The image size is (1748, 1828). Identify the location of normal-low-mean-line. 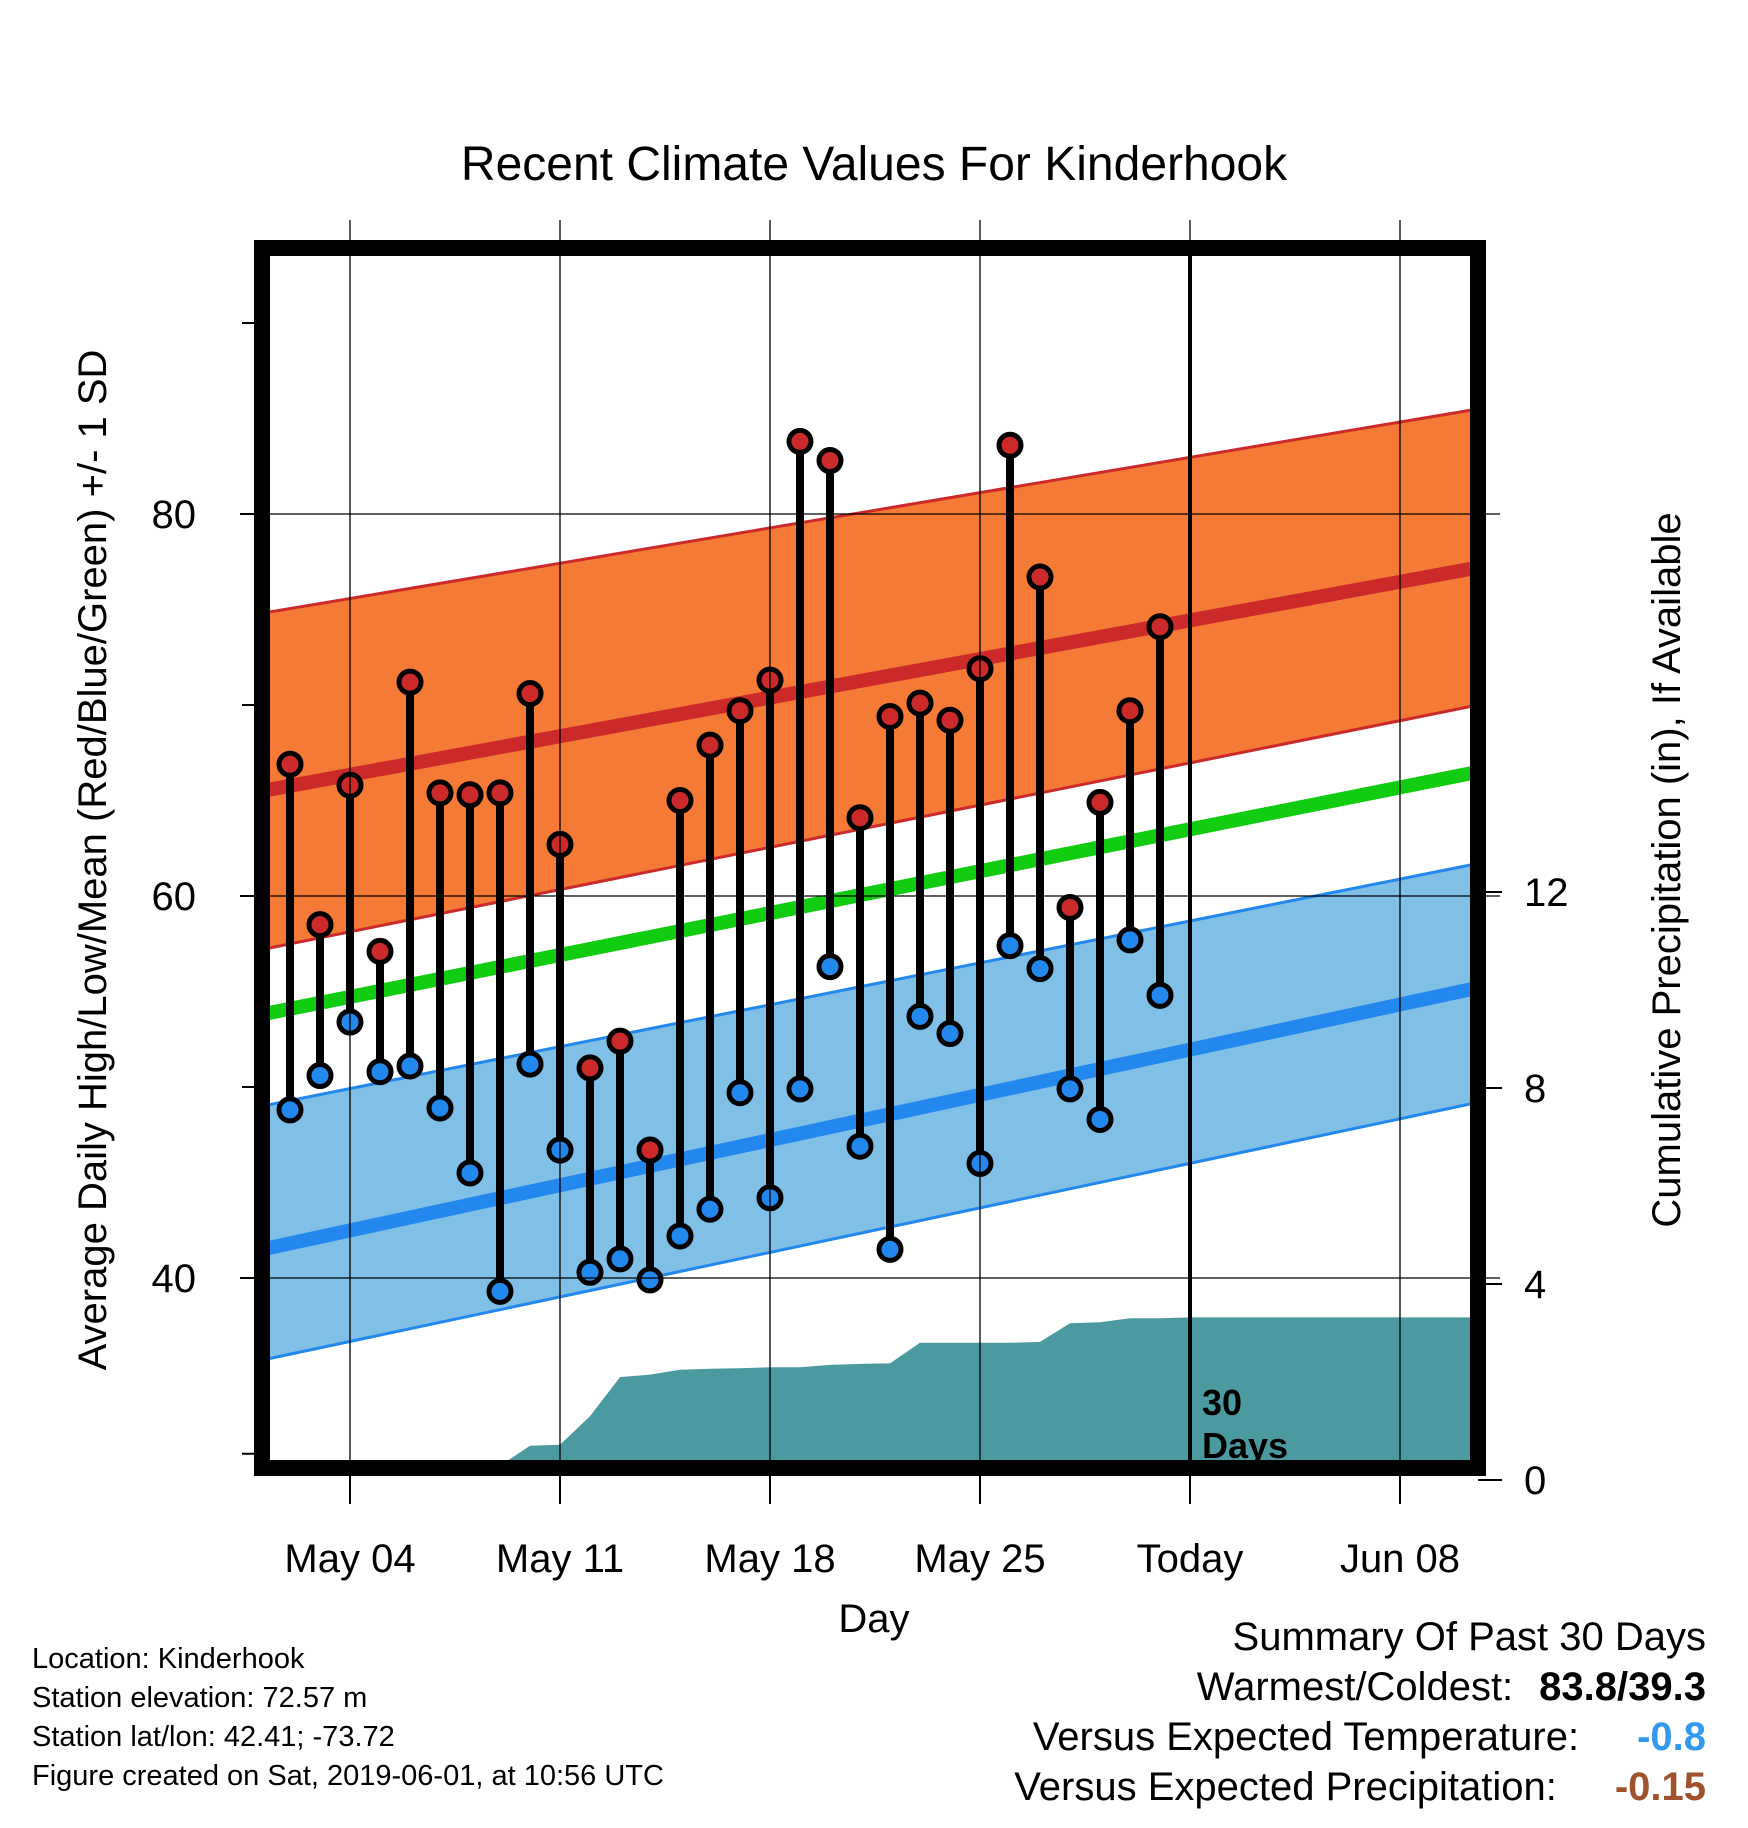
(870, 1118).